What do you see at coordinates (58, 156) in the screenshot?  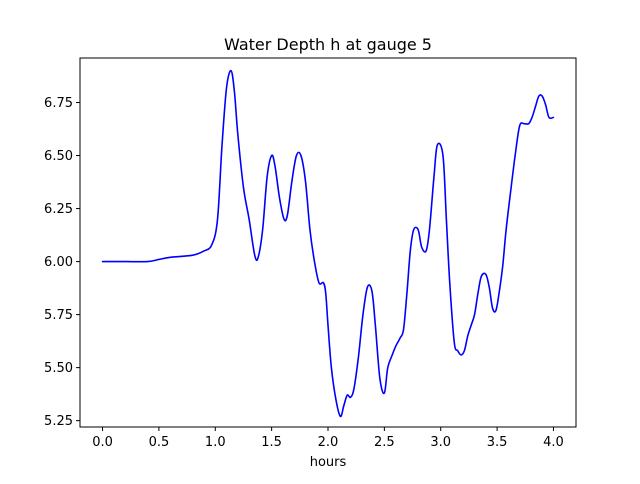 I see `y-tick-label-5: 6.50` at bounding box center [58, 156].